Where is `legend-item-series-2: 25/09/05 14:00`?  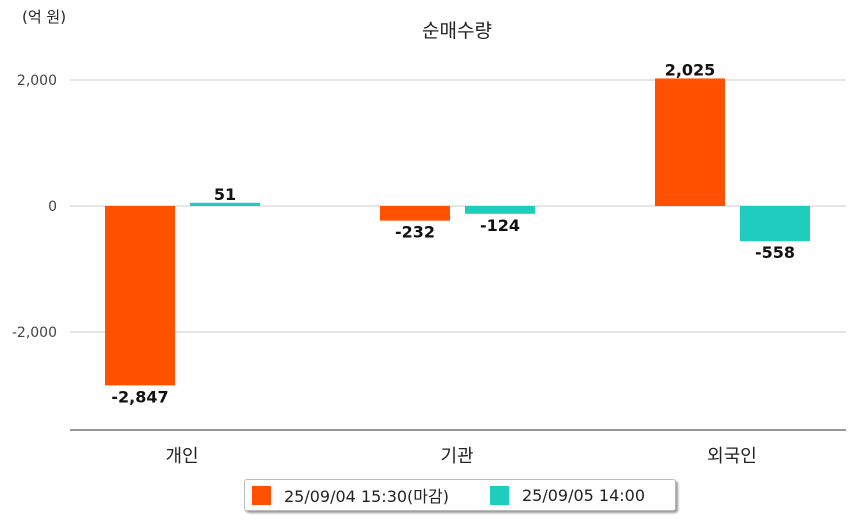
legend-item-series-2: 25/09/05 14:00 is located at coordinates (564, 495).